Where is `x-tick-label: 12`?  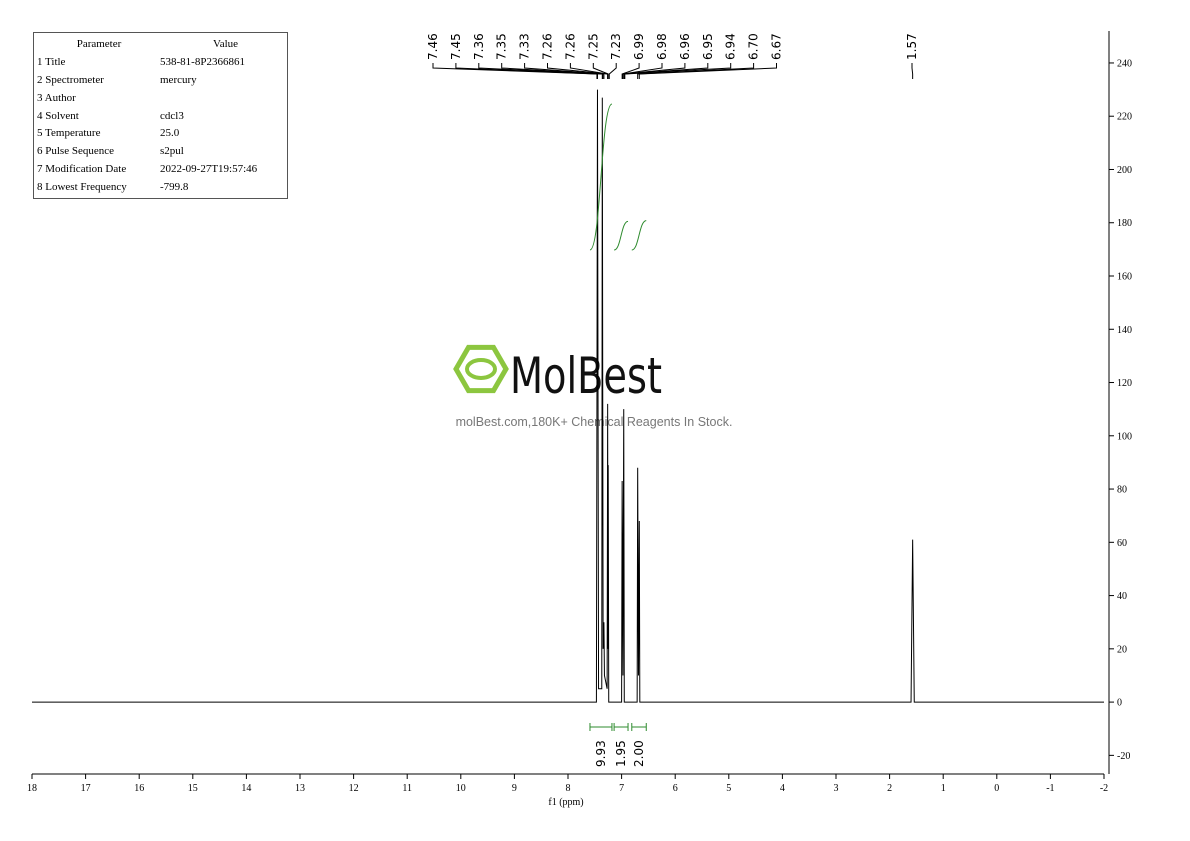 x-tick-label: 12 is located at coordinates (354, 788).